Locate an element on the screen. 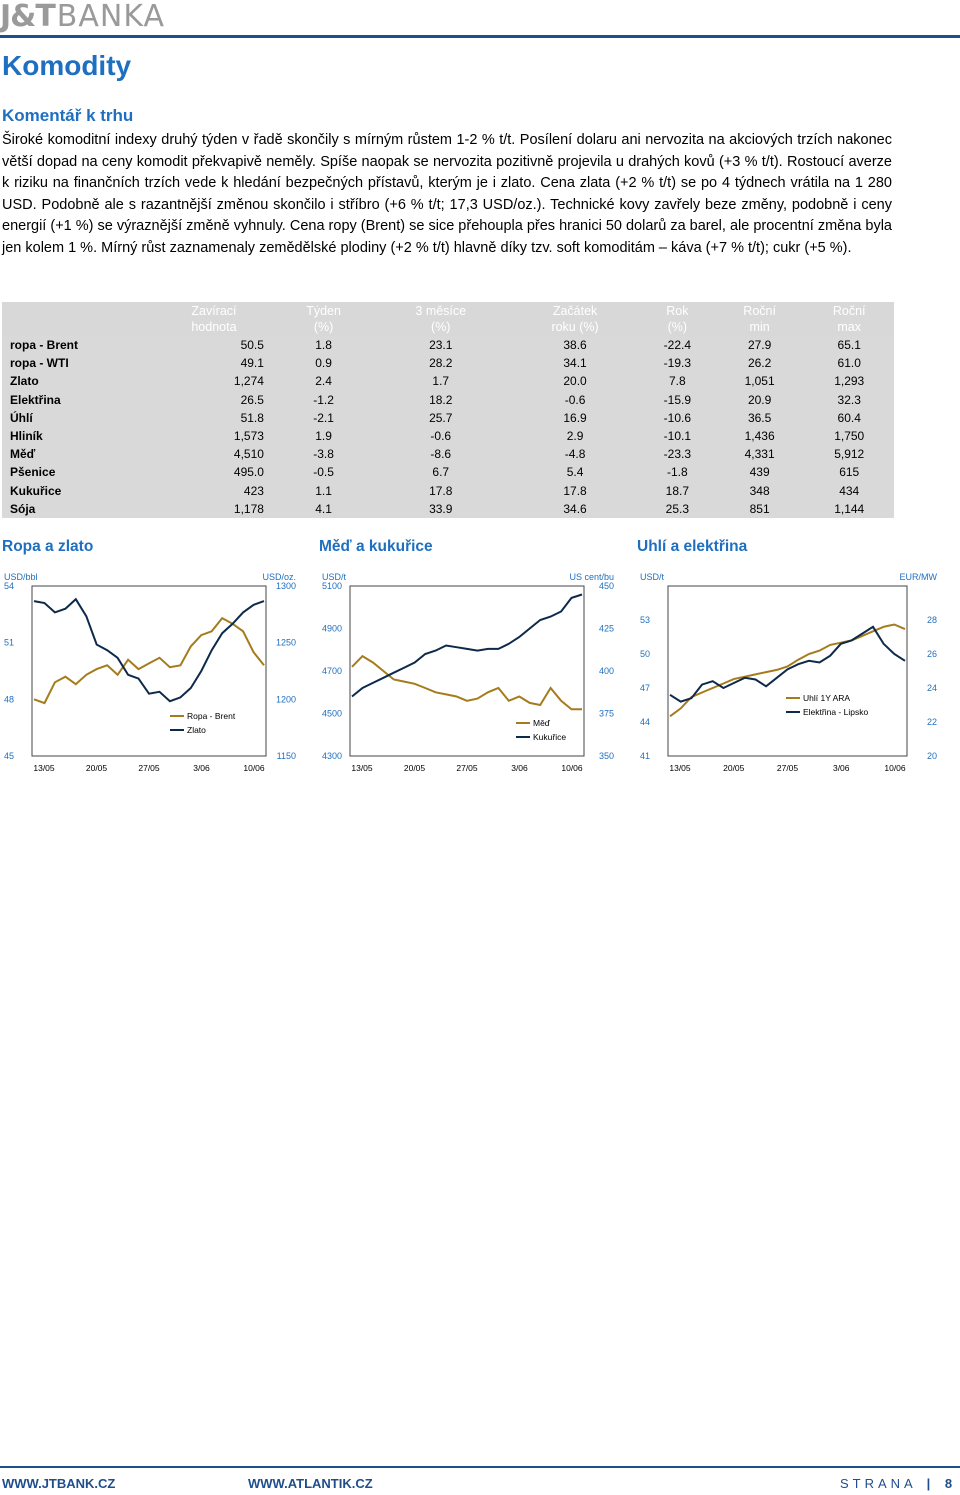  table-cell: 23.1 is located at coordinates (441, 345).